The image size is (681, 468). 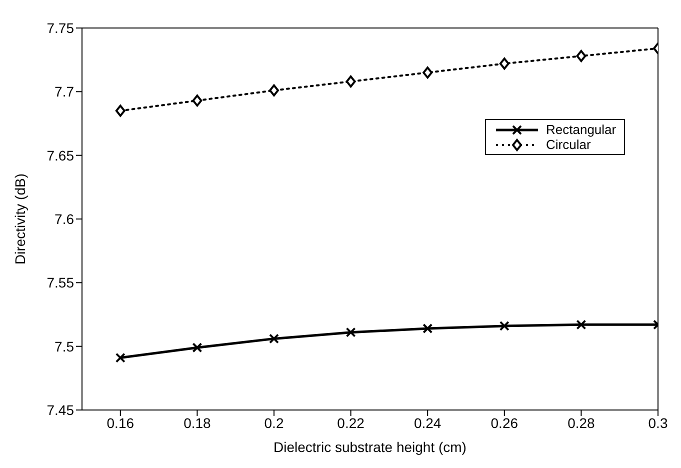 What do you see at coordinates (120, 422) in the screenshot?
I see `x-tick-label: 0.16` at bounding box center [120, 422].